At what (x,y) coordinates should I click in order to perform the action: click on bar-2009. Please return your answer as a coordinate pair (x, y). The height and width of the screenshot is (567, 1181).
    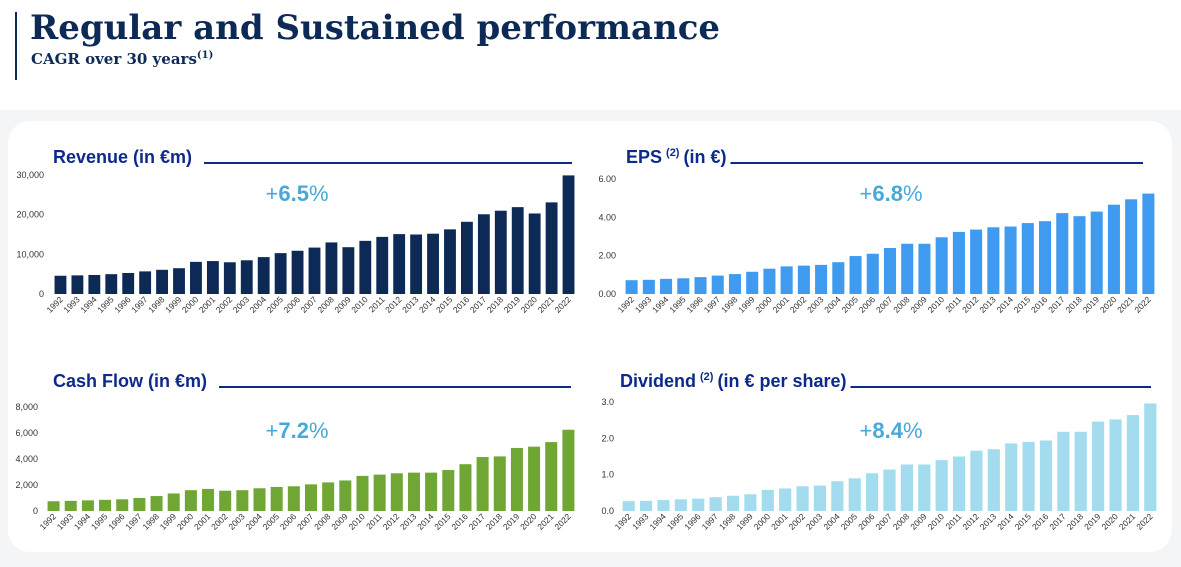
    Looking at the image, I should click on (924, 268).